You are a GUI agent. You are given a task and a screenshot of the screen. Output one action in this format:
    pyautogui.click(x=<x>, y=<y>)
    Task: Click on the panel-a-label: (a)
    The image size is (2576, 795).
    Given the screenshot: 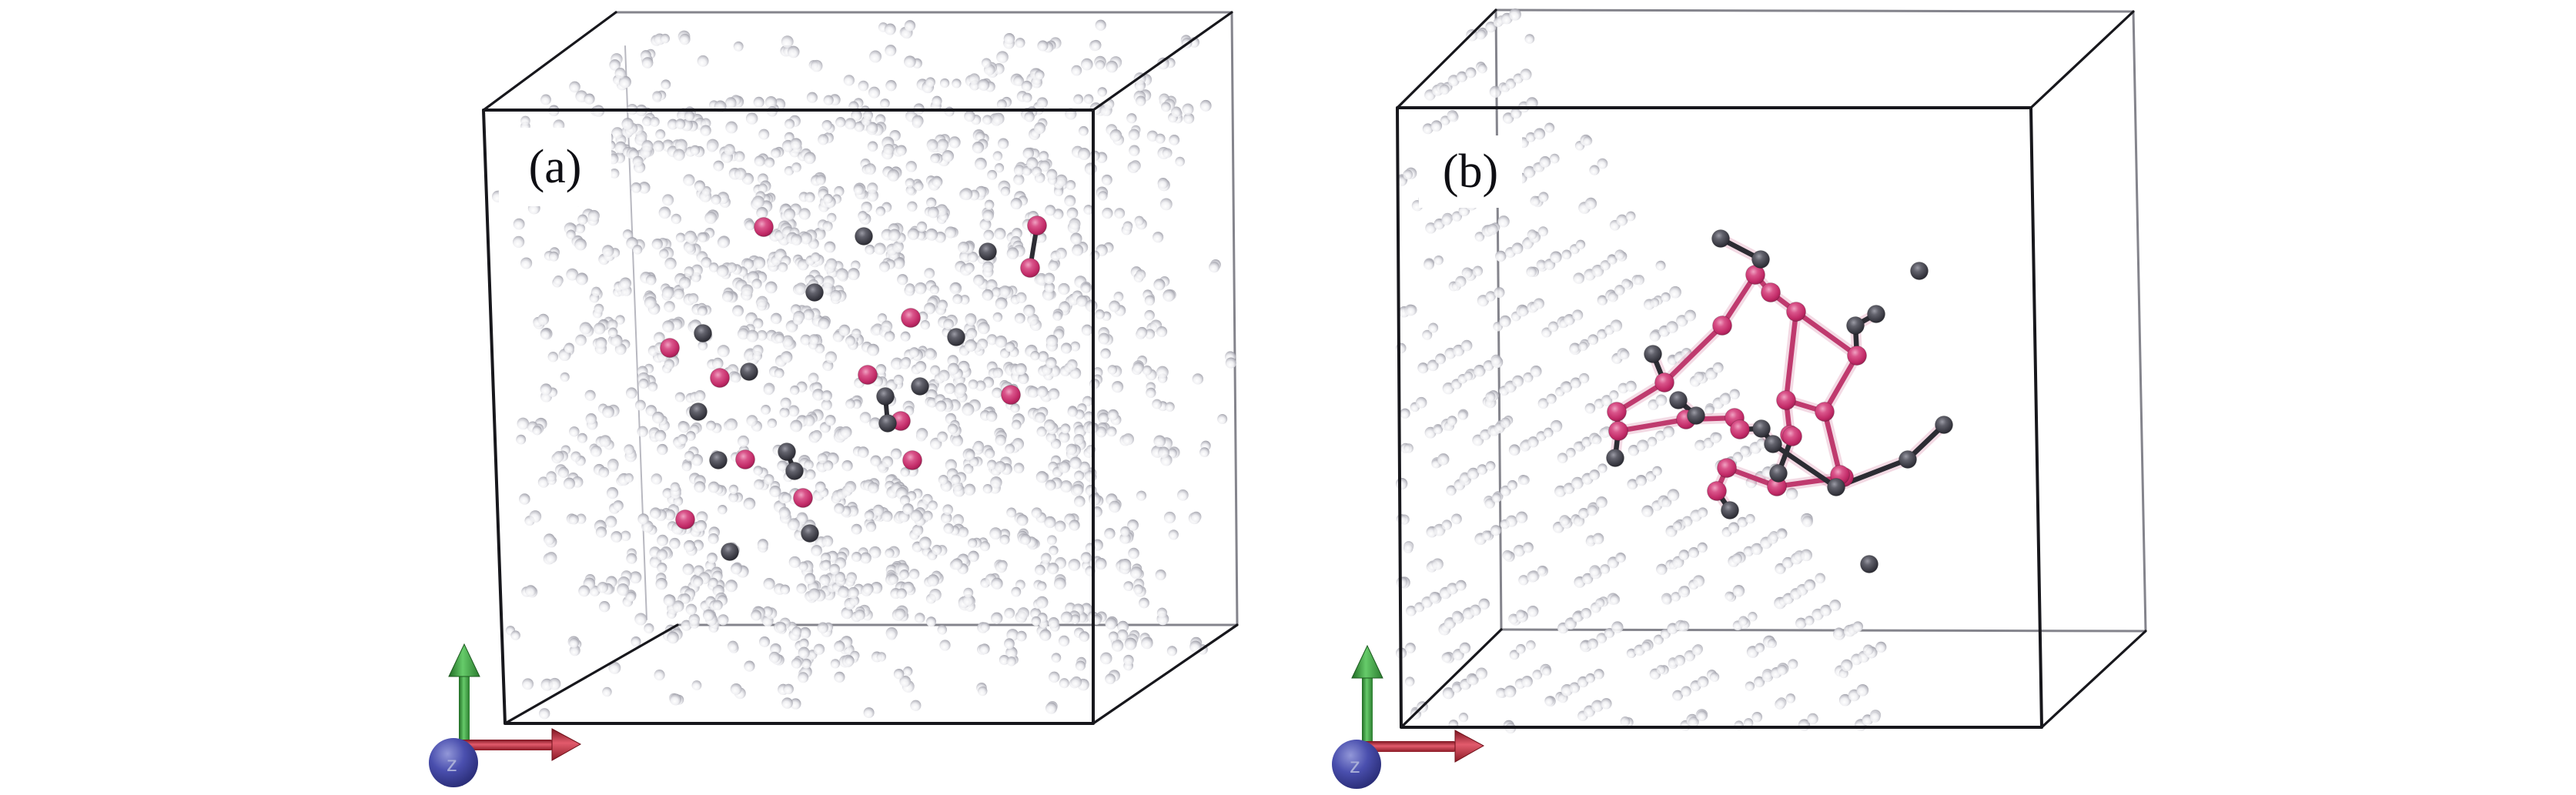 What is the action you would take?
    pyautogui.click(x=555, y=167)
    